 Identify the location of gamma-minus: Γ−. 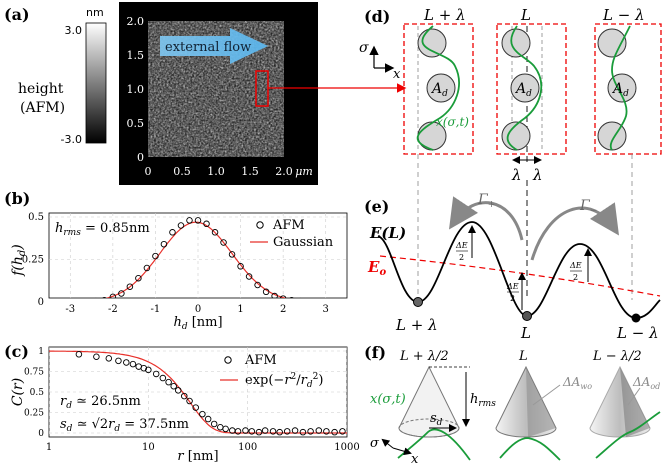
(588, 207).